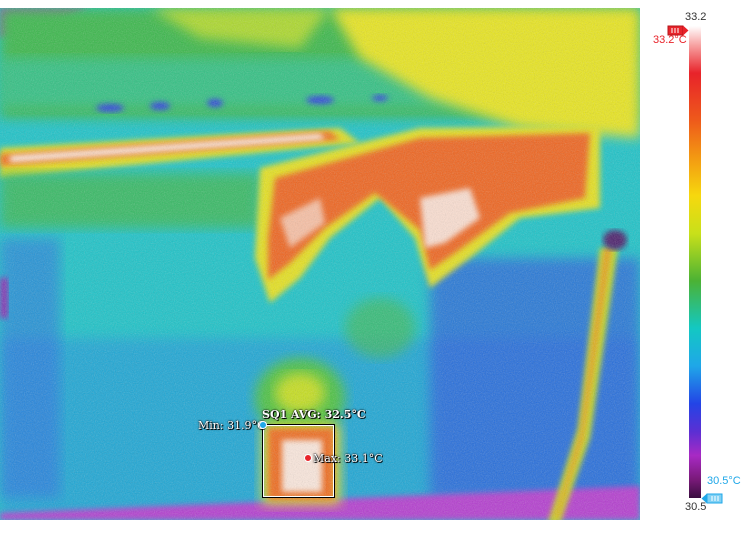 The height and width of the screenshot is (555, 741). What do you see at coordinates (263, 425) in the screenshot?
I see `min-point-marker` at bounding box center [263, 425].